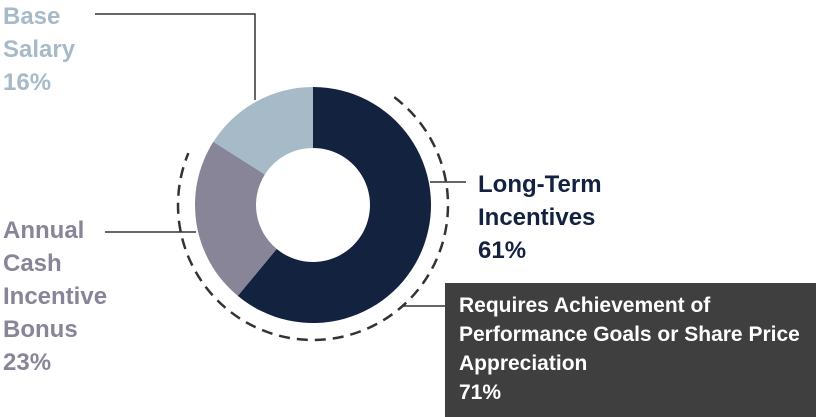  I want to click on slice-value: 16%, so click(27, 82).